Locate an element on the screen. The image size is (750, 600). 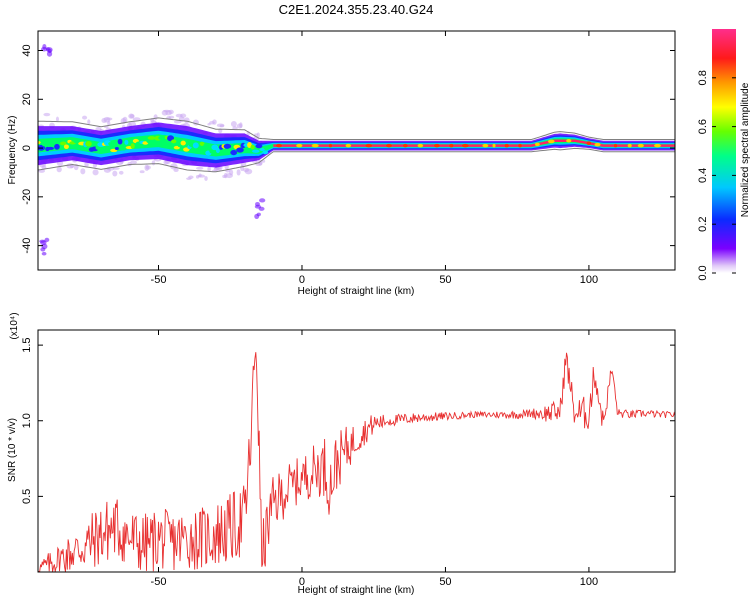
spectrogram-y-tick-label: 20 is located at coordinates (27, 99).